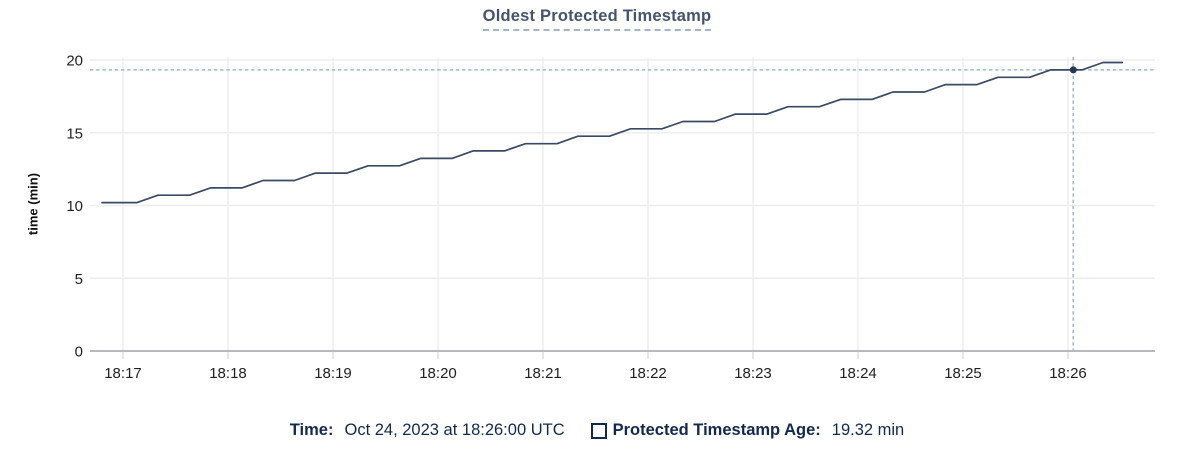  What do you see at coordinates (438, 373) in the screenshot?
I see `x-tick-label: 18:20` at bounding box center [438, 373].